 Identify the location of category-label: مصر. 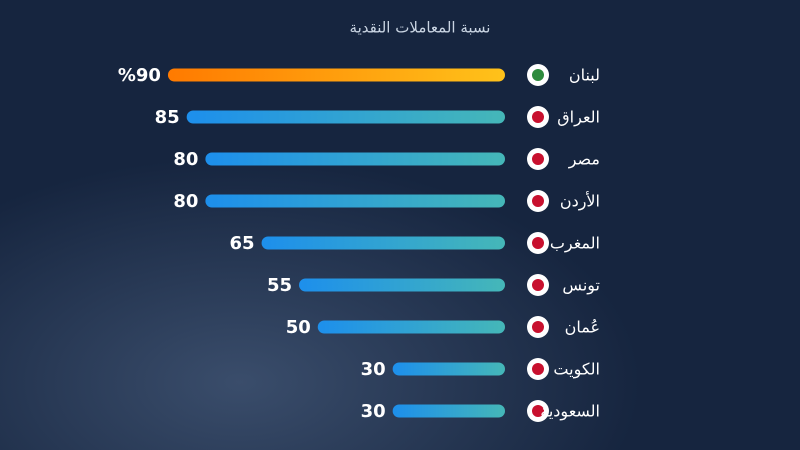
(584, 160).